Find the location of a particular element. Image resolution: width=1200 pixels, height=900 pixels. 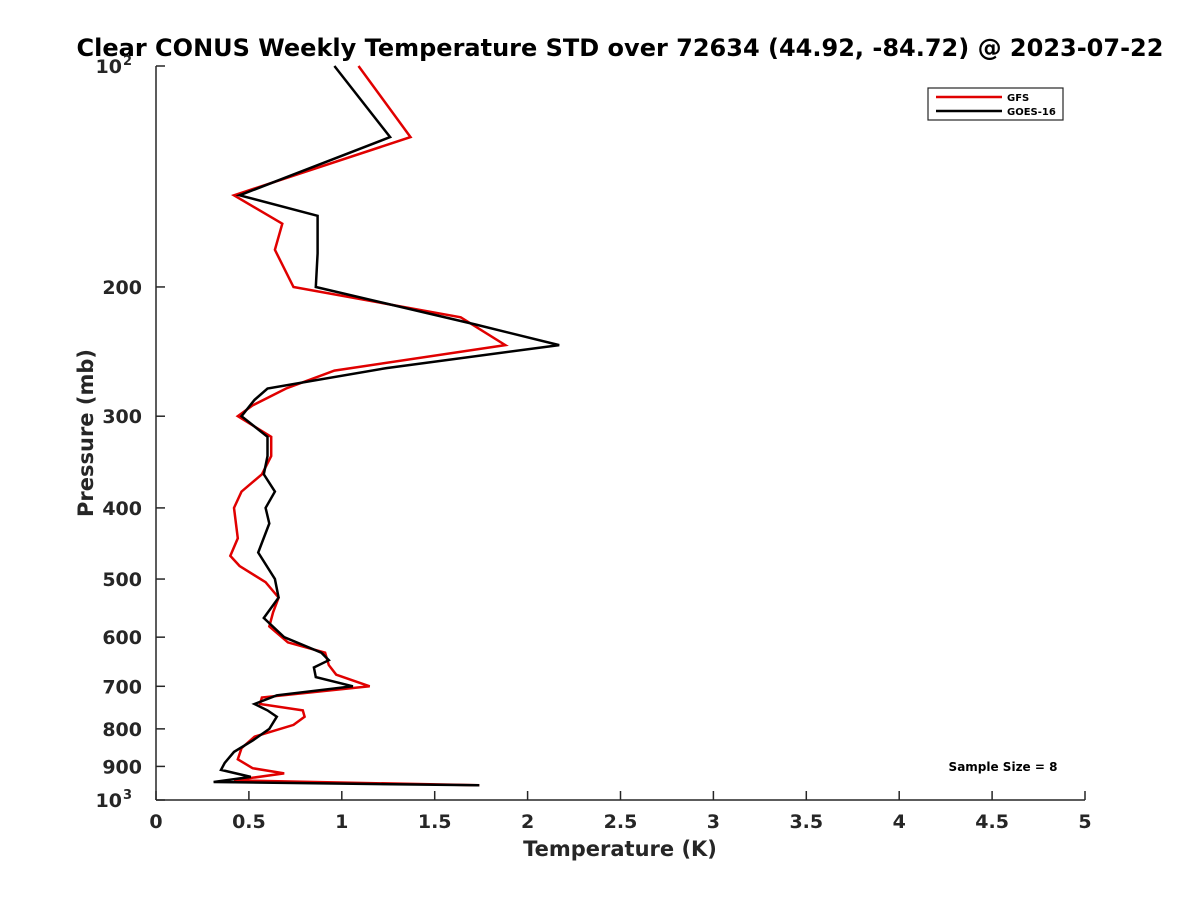

x-tick-label: 2 is located at coordinates (527, 822).